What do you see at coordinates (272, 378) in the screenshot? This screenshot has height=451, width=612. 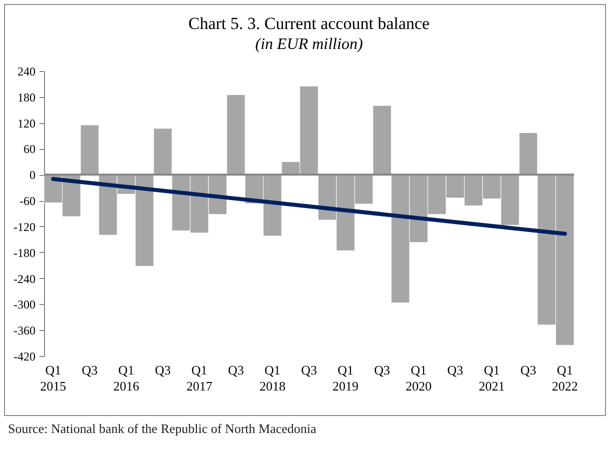 I see `x-tick-label: Q1 2018` at bounding box center [272, 378].